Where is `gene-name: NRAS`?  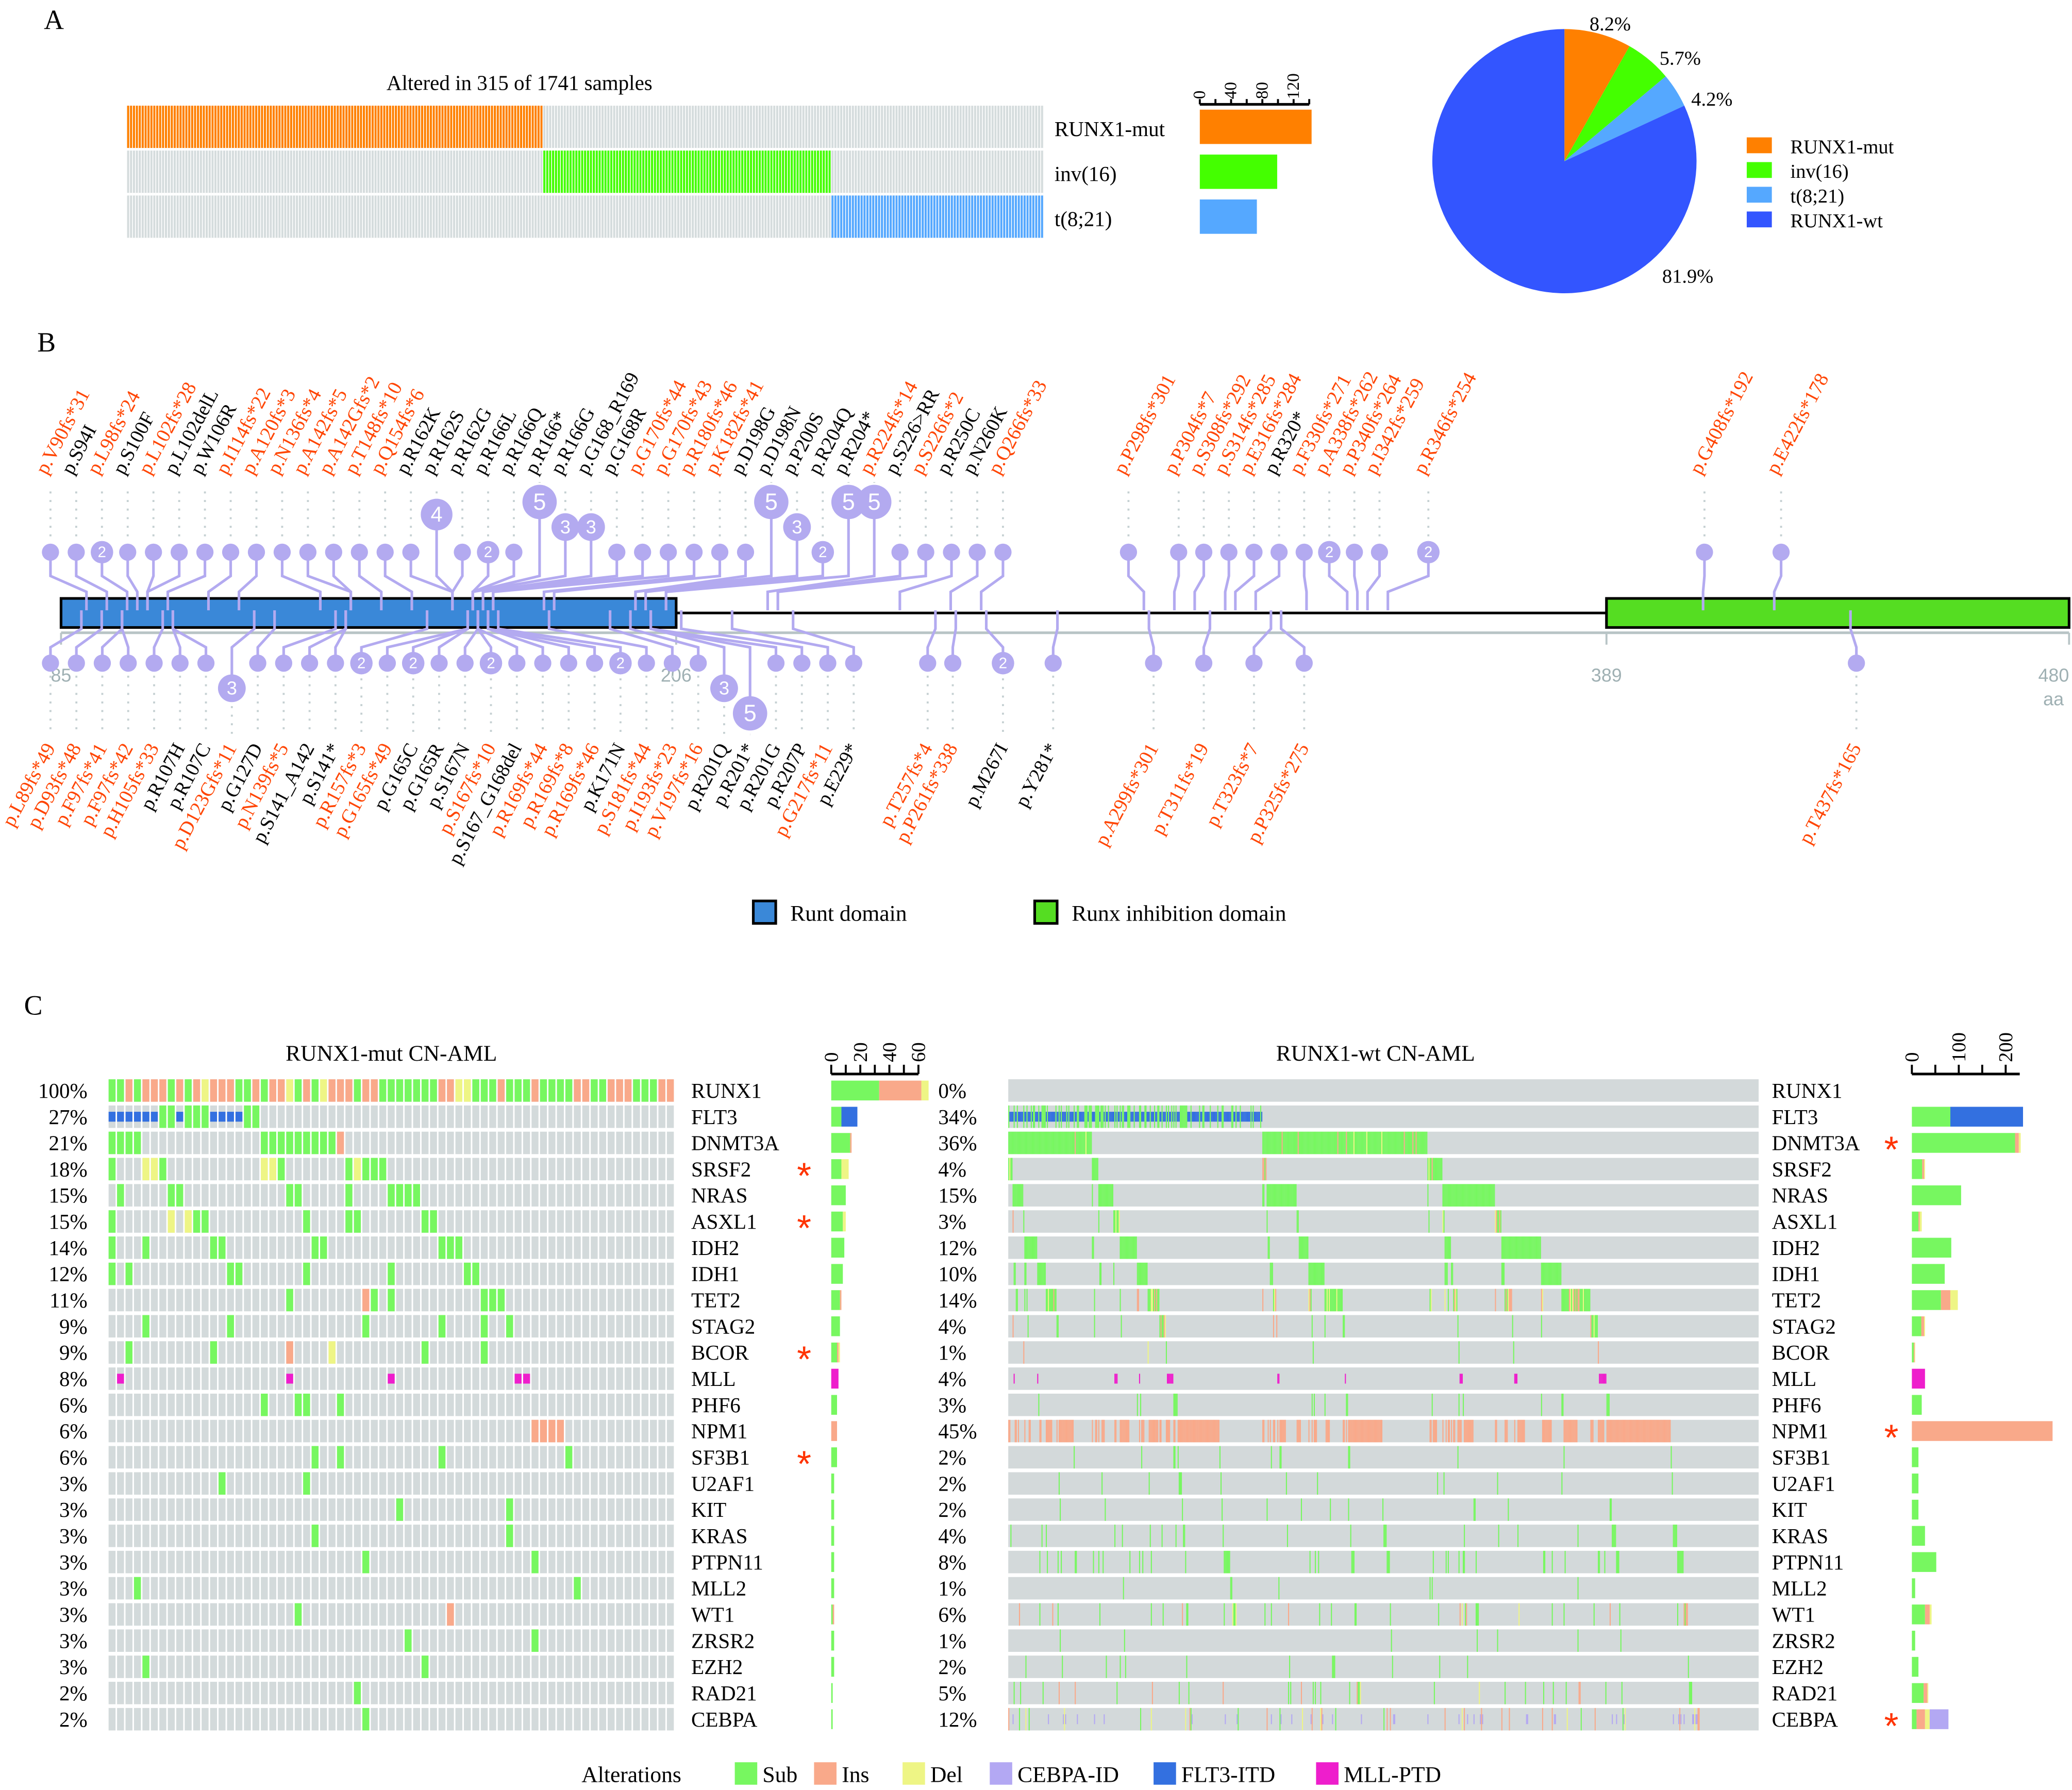 gene-name: NRAS is located at coordinates (719, 1195).